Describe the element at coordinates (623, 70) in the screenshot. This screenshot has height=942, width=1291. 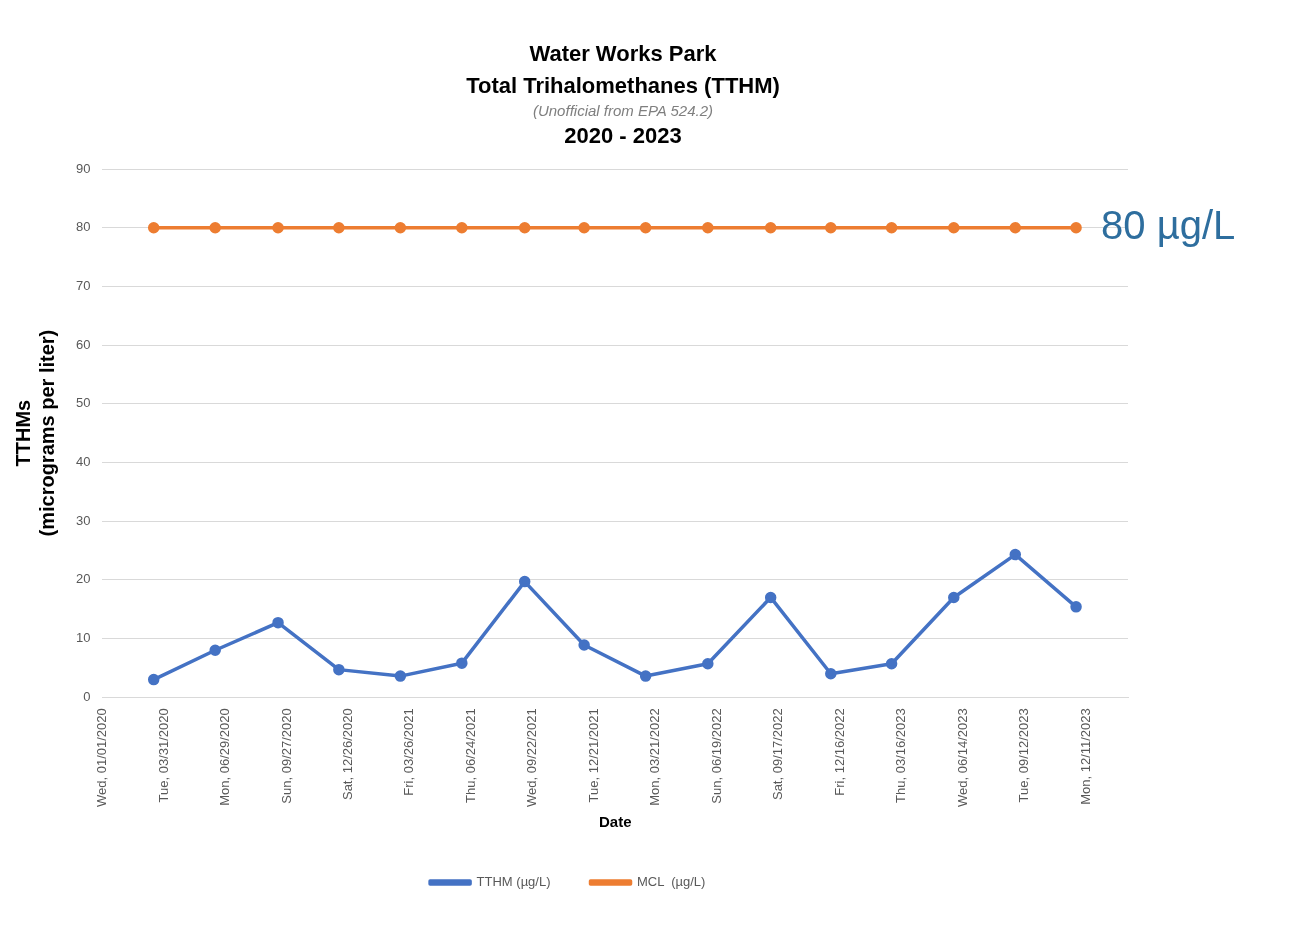
I see `chart-title: Water Works Park Total Trihalomethanes (TTHM)` at that location.